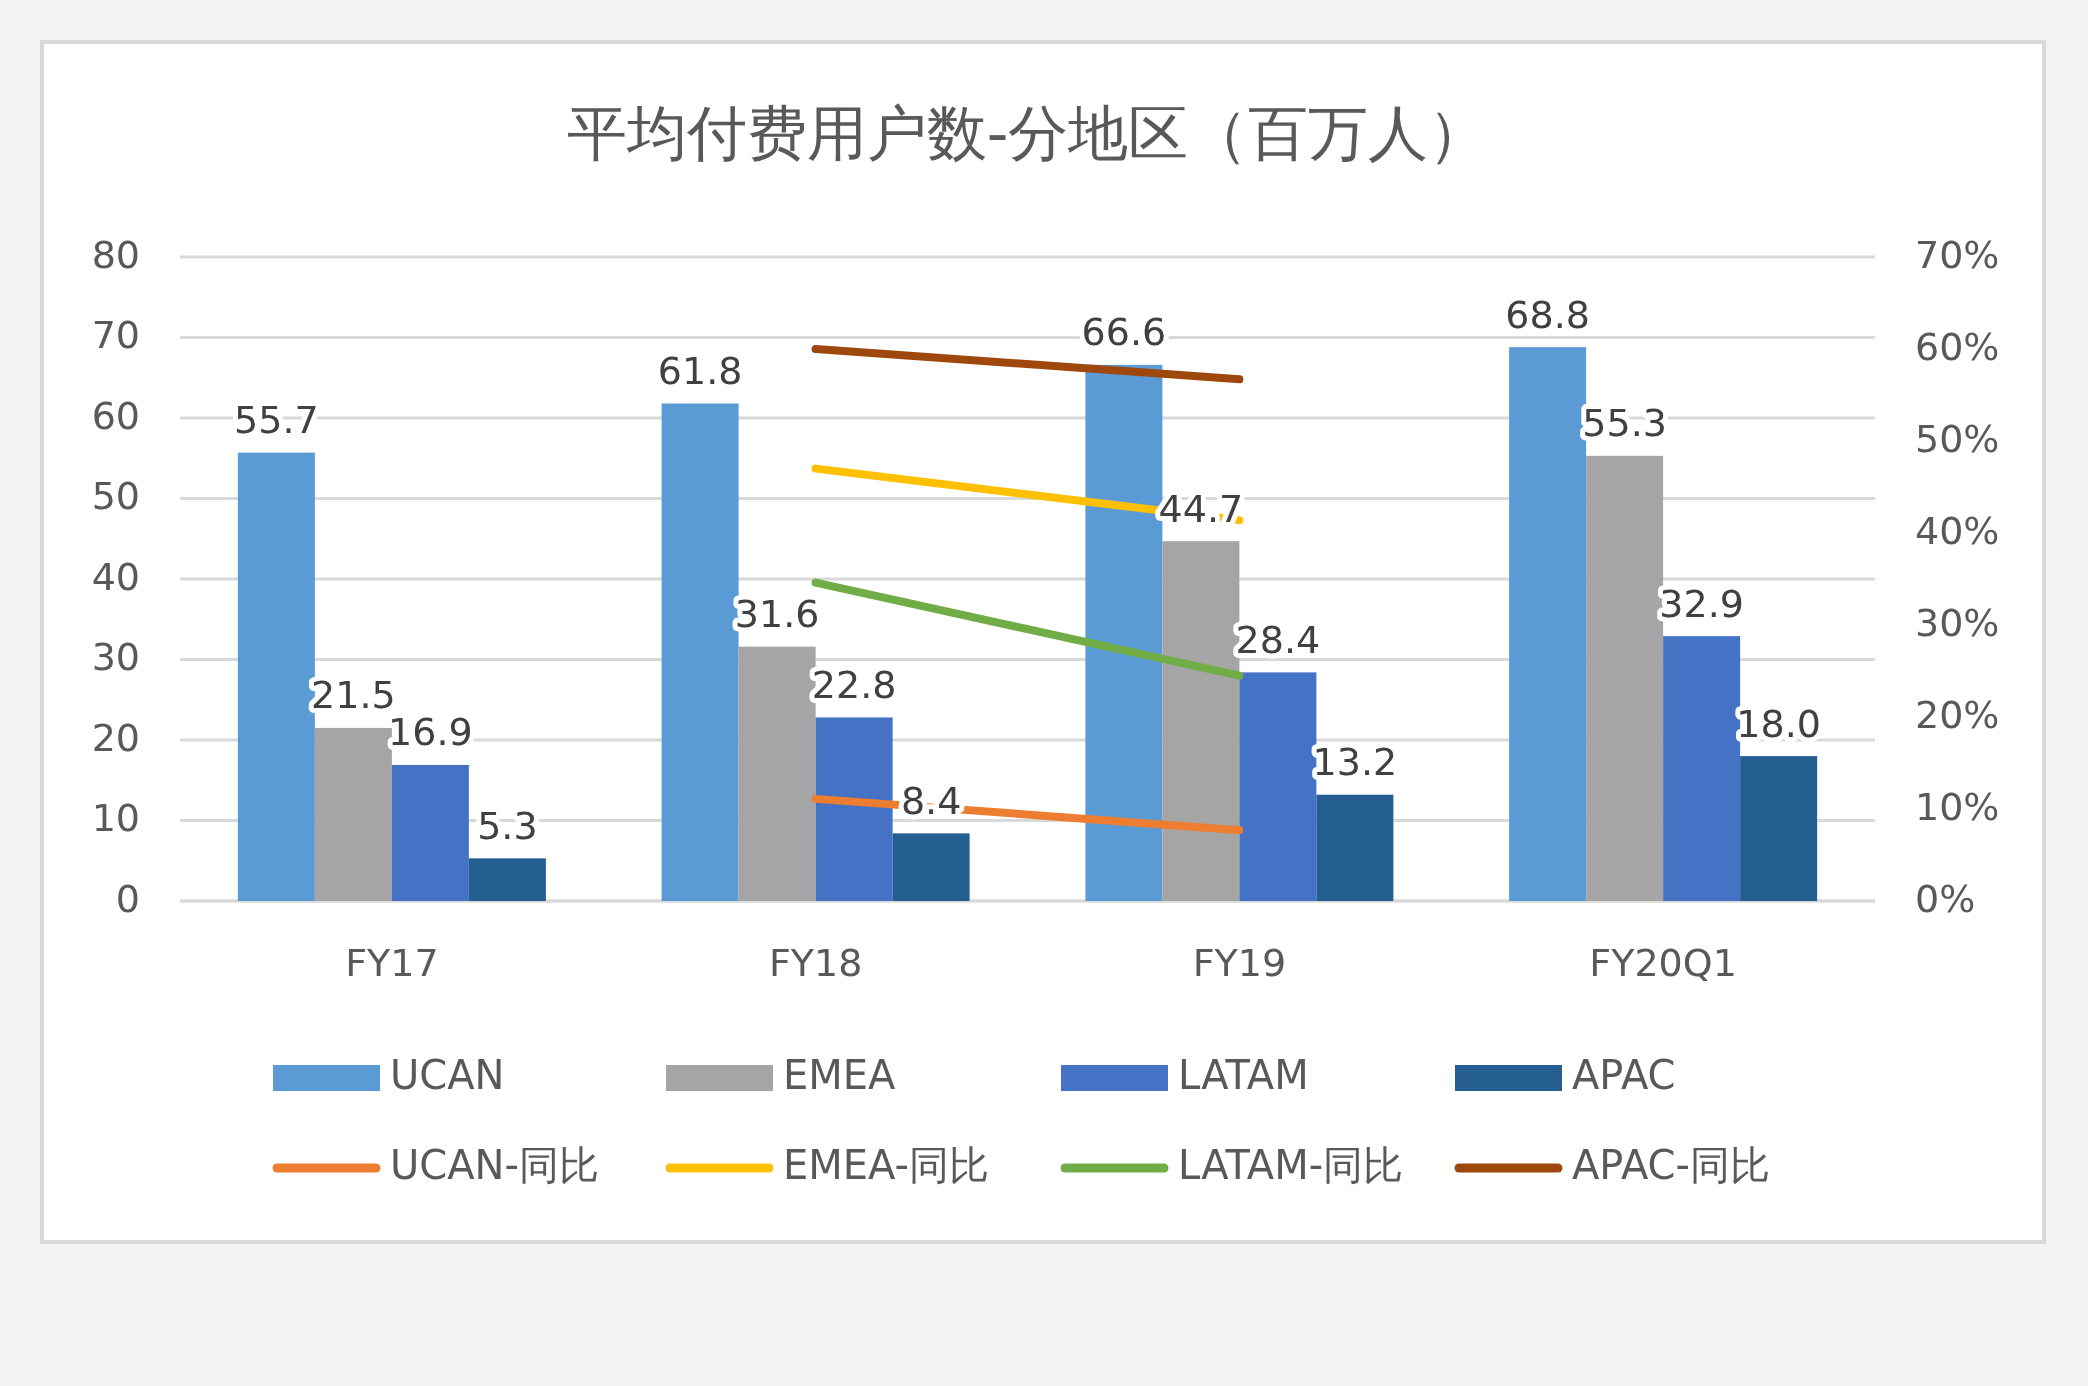 This screenshot has height=1386, width=2088. What do you see at coordinates (1778, 723) in the screenshot?
I see `data-label: 18.0` at bounding box center [1778, 723].